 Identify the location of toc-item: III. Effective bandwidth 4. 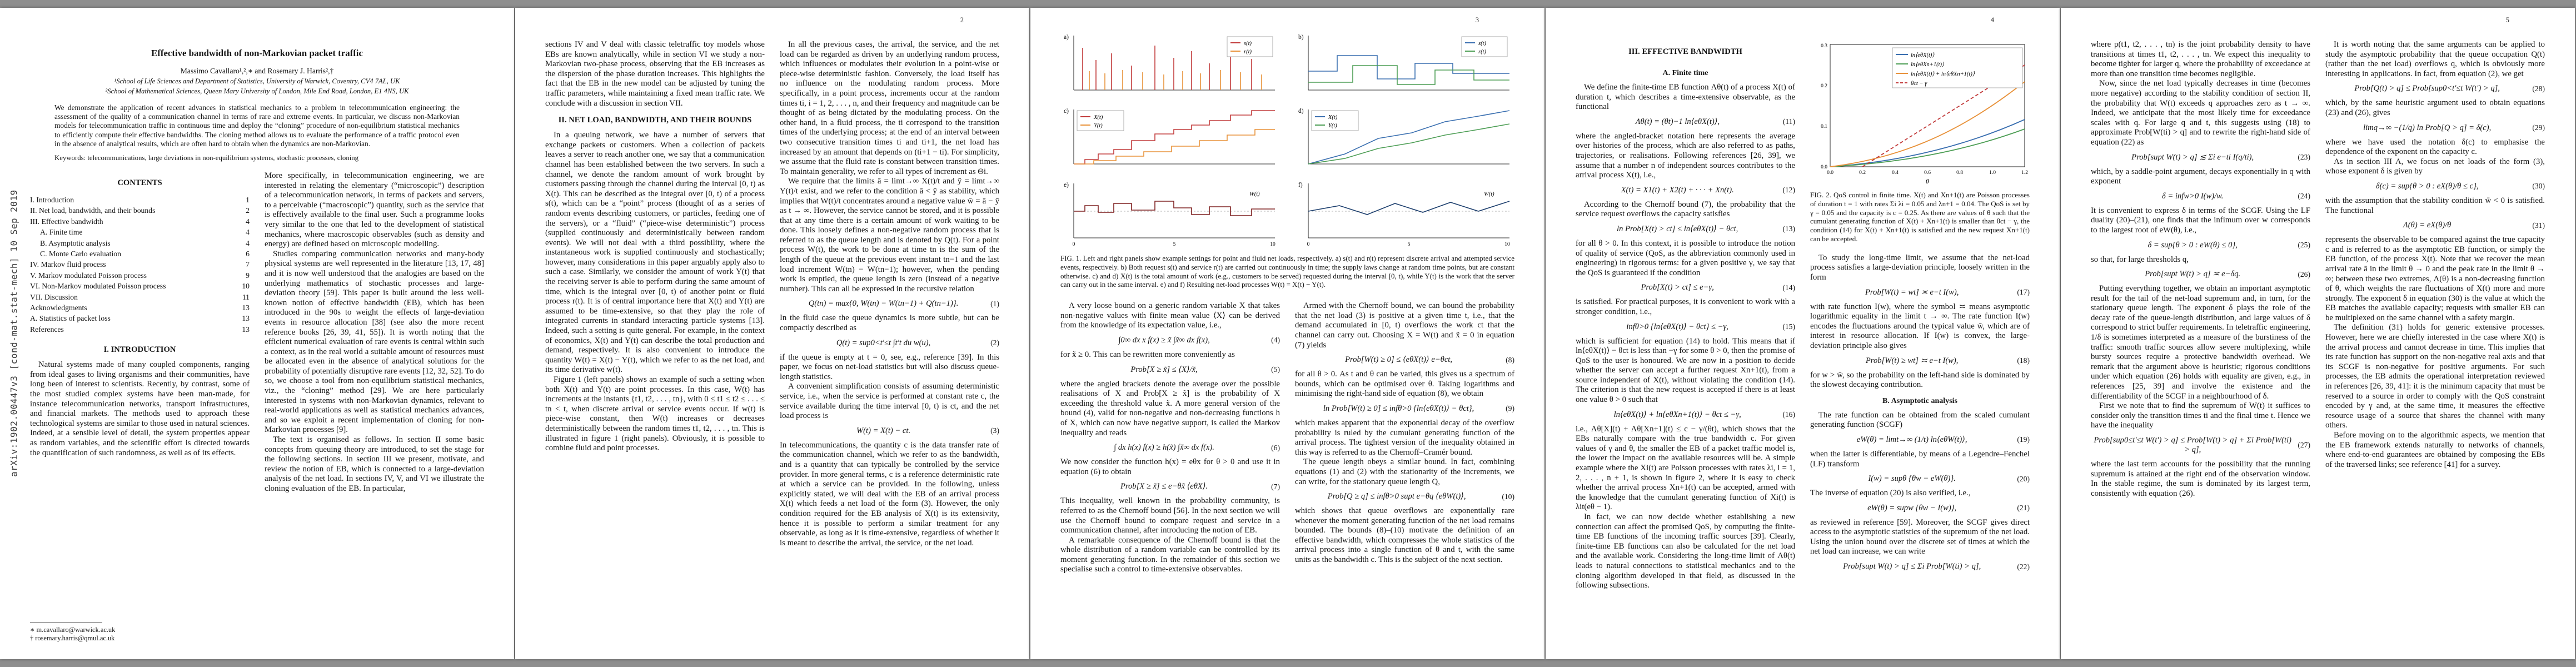
(140, 221).